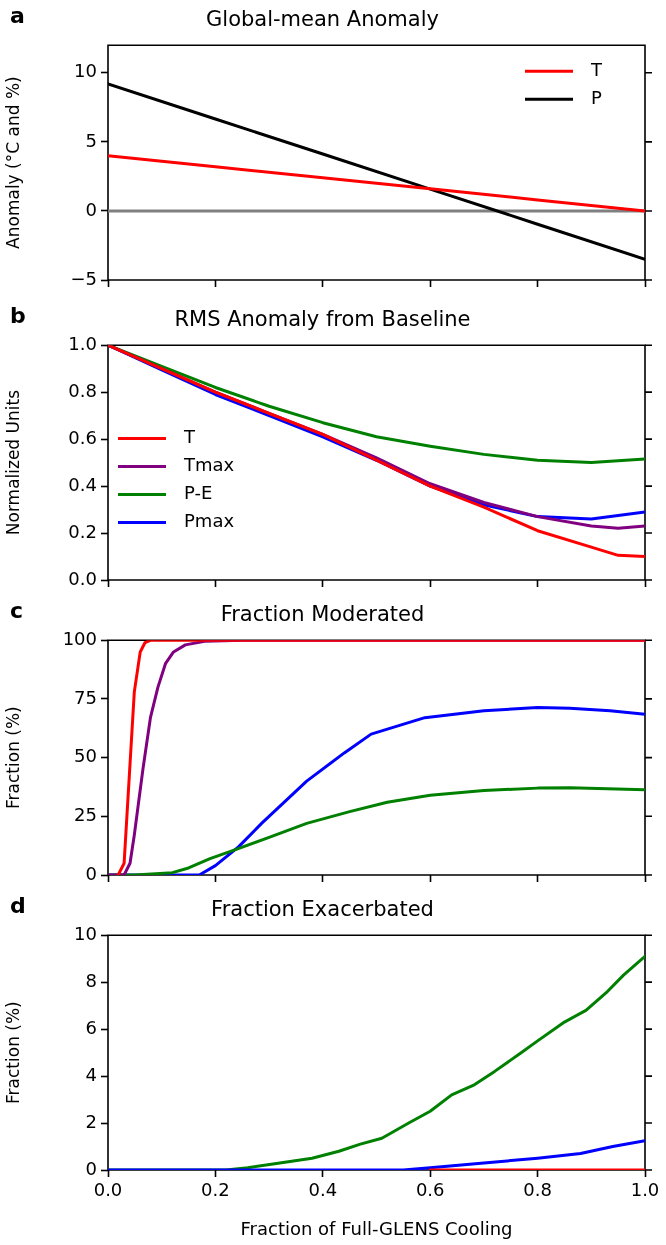 The height and width of the screenshot is (1245, 666). What do you see at coordinates (323, 1190) in the screenshot?
I see `x-tick-label: 0.4` at bounding box center [323, 1190].